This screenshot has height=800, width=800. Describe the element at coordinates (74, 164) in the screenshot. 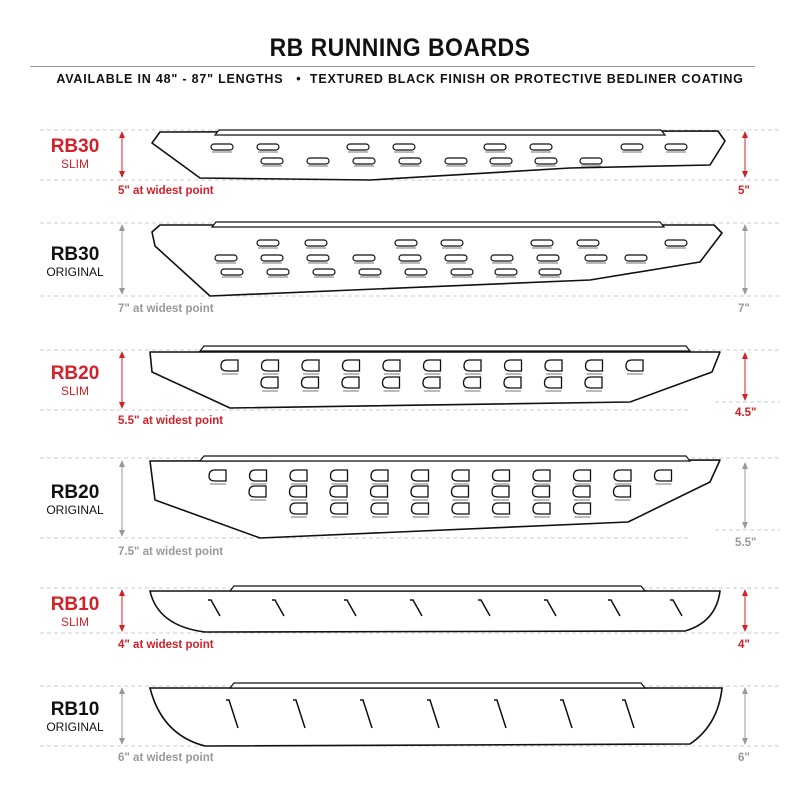

I see `model-variant: SLIM` at that location.